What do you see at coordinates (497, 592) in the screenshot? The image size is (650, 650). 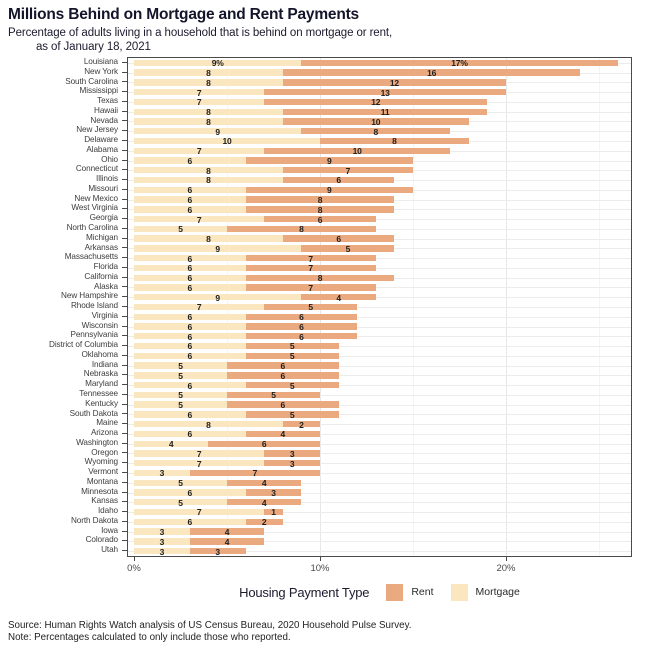 I see `legend-label-mortgage: Mortgage` at bounding box center [497, 592].